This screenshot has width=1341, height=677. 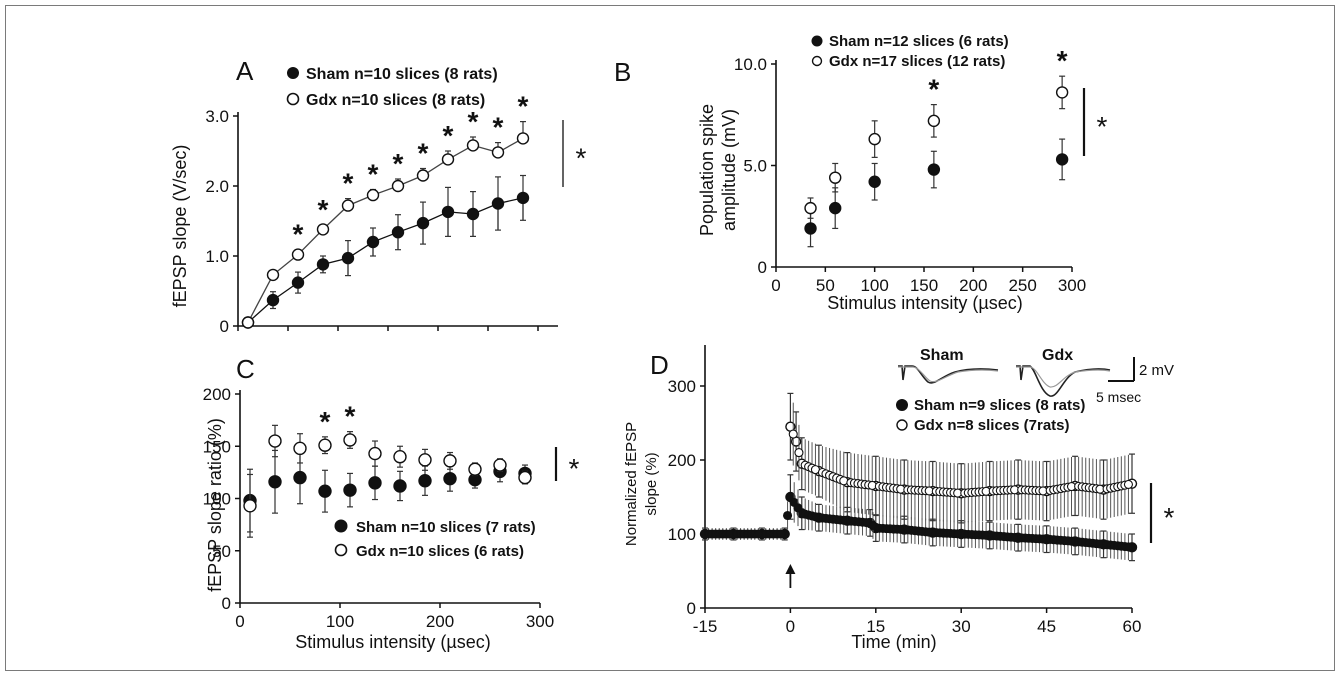 I want to click on panel-c-ytick-label: 200, so click(x=217, y=394).